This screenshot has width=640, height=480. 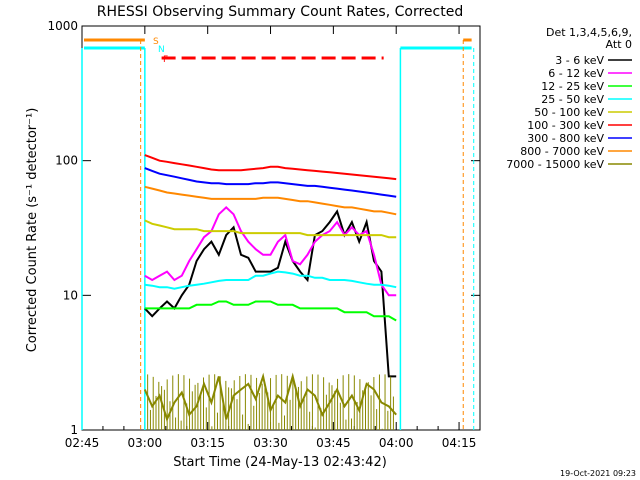 What do you see at coordinates (82, 443) in the screenshot?
I see `x-tick-label: 02:45` at bounding box center [82, 443].